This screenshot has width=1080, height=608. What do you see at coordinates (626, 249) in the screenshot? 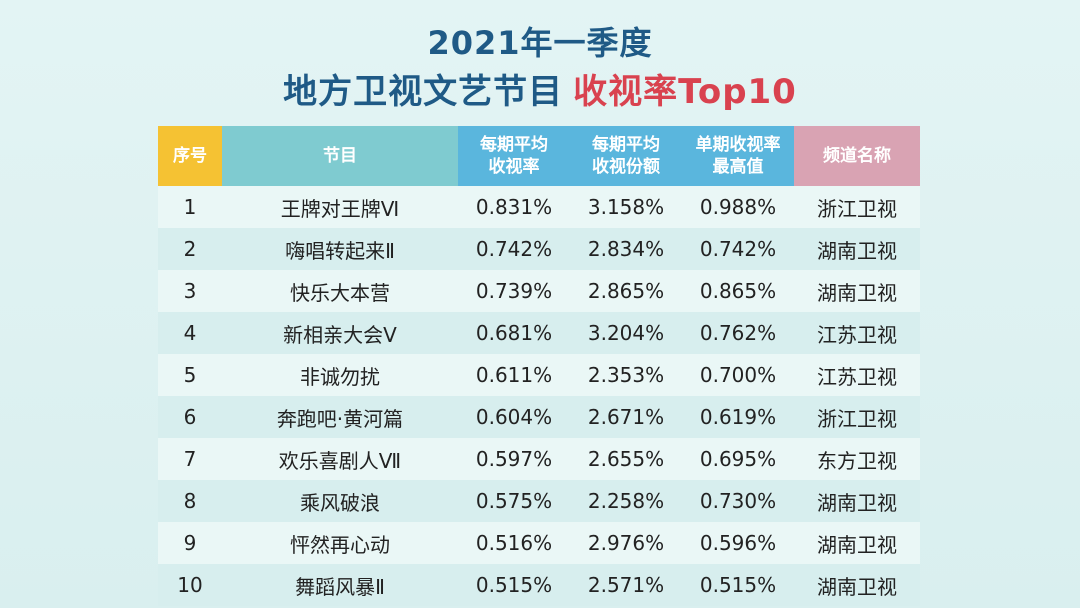
I see `cell-avg-share: 2.834%` at bounding box center [626, 249].